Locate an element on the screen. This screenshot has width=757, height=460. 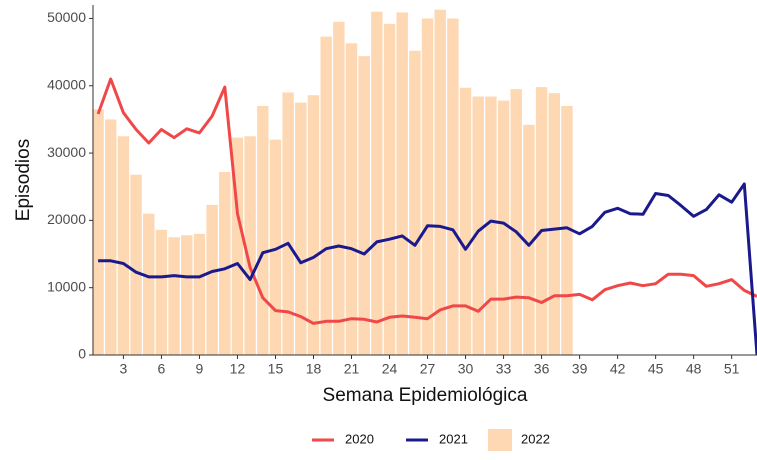
y-axis-title: Episodios is located at coordinates (23, 180).